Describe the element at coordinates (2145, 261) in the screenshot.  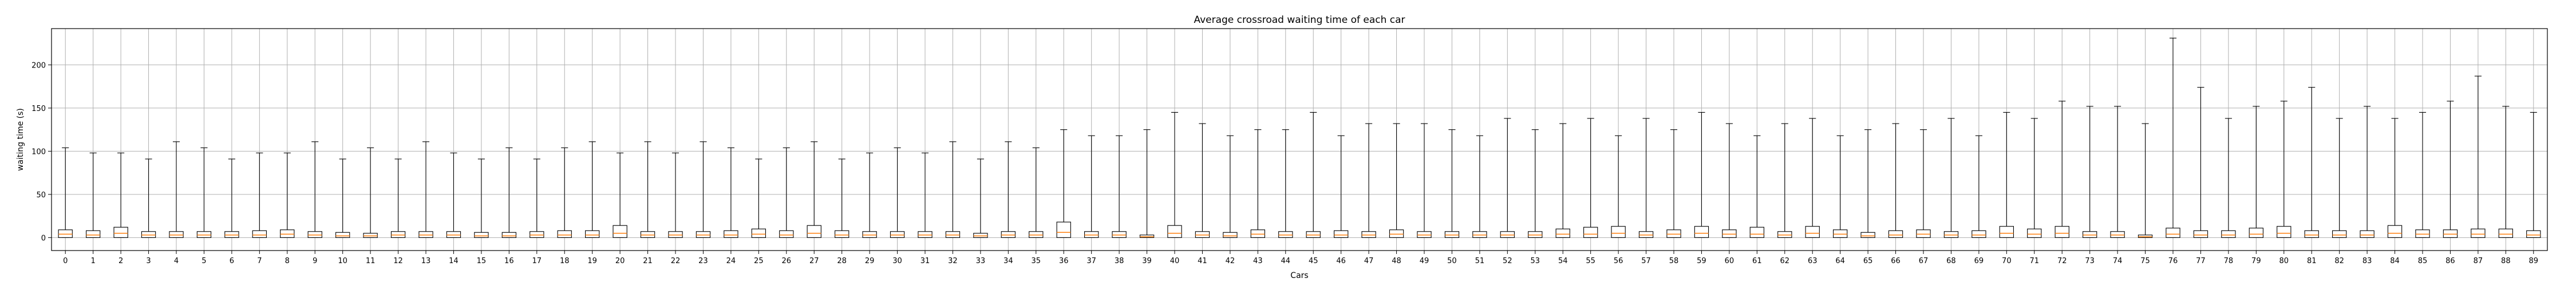
I see `x-tick-label: 75` at that location.